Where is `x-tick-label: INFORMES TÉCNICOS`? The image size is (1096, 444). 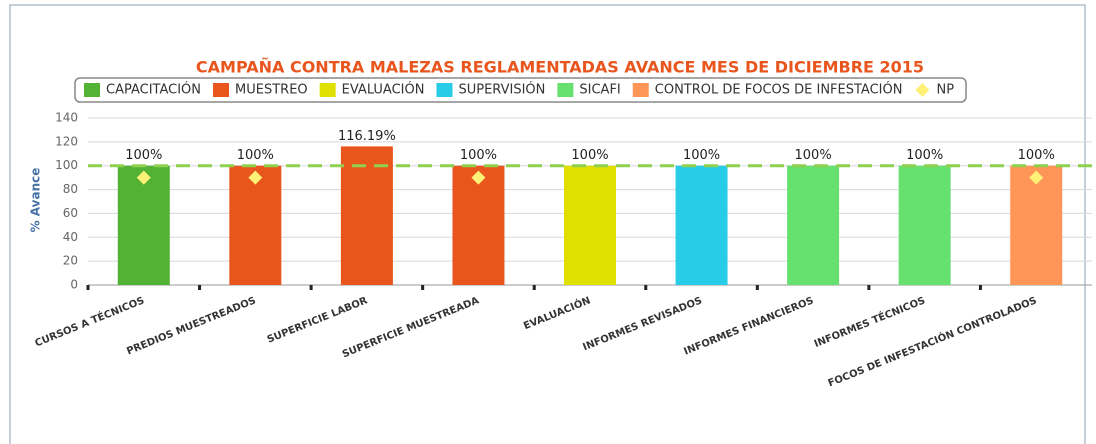
x-tick-label: INFORMES TÉCNICOS is located at coordinates (869, 322).